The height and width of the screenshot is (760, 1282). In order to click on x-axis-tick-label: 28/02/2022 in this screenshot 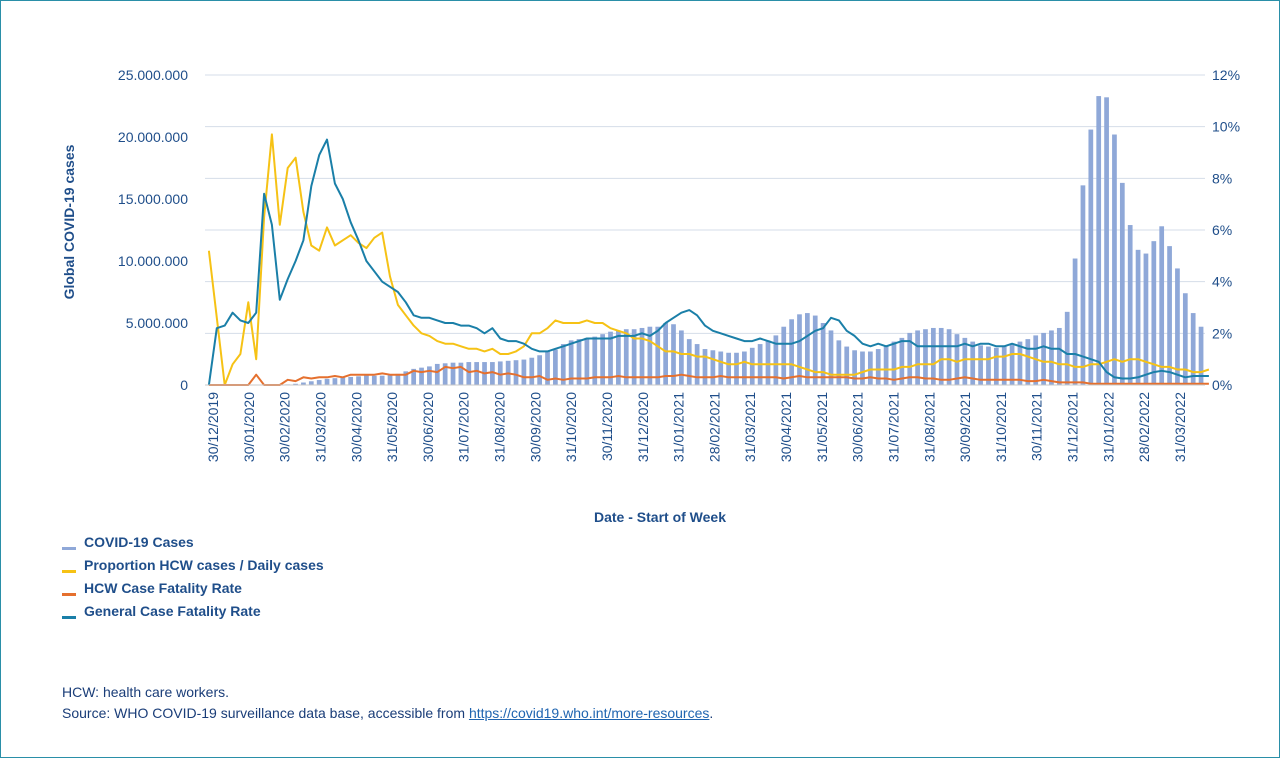, I will do `click(1144, 427)`.